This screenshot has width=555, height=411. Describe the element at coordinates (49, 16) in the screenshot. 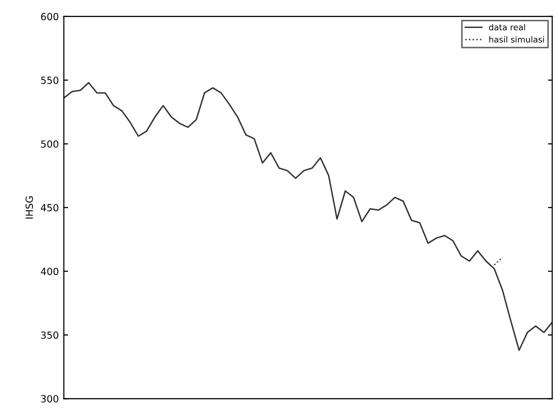

I see `y-tick-label: 600` at that location.